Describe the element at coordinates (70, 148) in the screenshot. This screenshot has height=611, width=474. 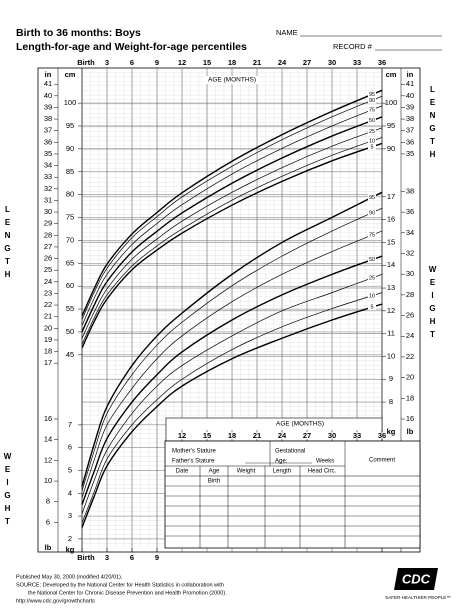
I see `y-tick-label: 90` at that location.